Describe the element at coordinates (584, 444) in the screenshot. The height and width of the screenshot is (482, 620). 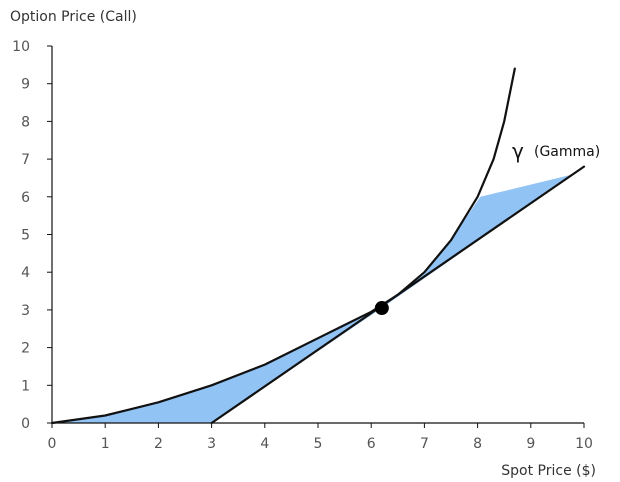
I see `x-tick-label: 10` at that location.